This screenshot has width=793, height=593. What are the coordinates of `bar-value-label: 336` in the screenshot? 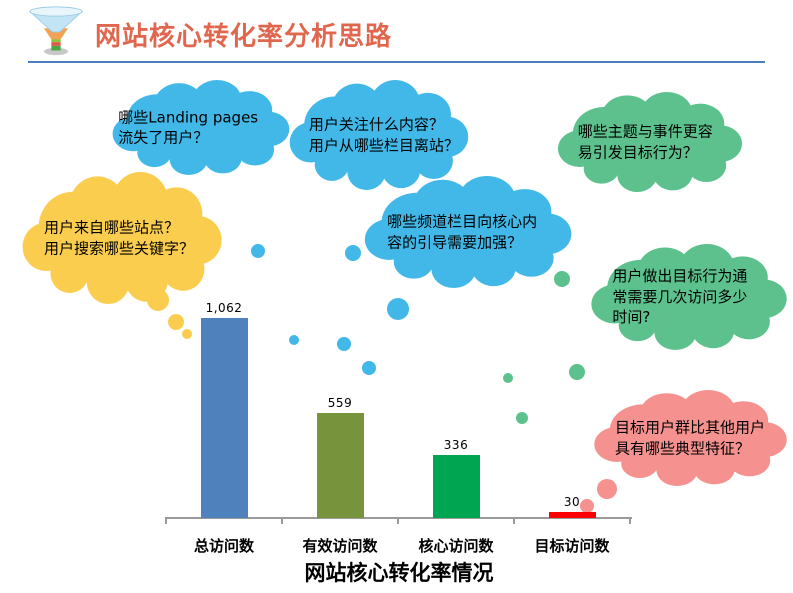 It's located at (456, 445).